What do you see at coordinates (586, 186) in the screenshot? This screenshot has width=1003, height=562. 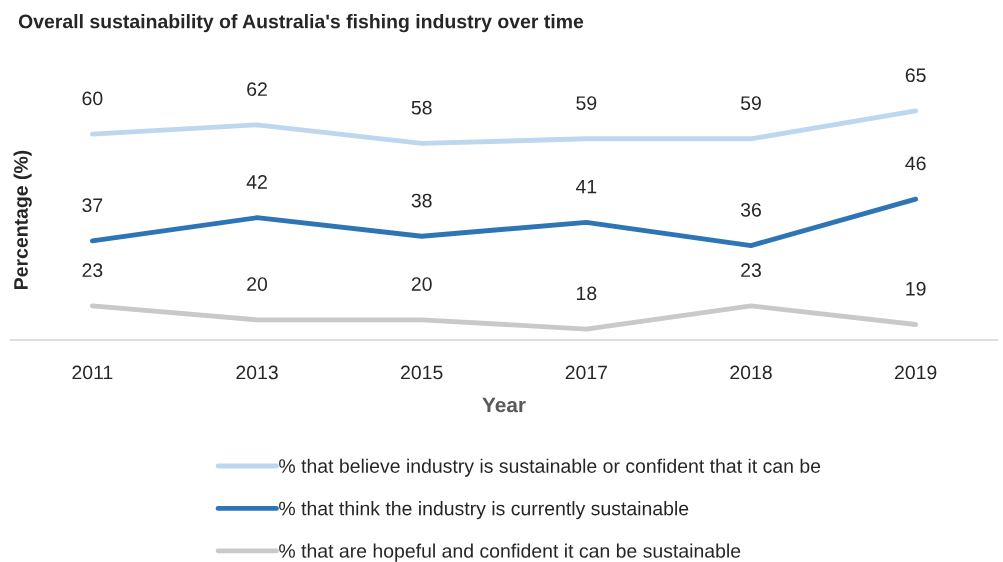 I see `data-label: 41` at bounding box center [586, 186].